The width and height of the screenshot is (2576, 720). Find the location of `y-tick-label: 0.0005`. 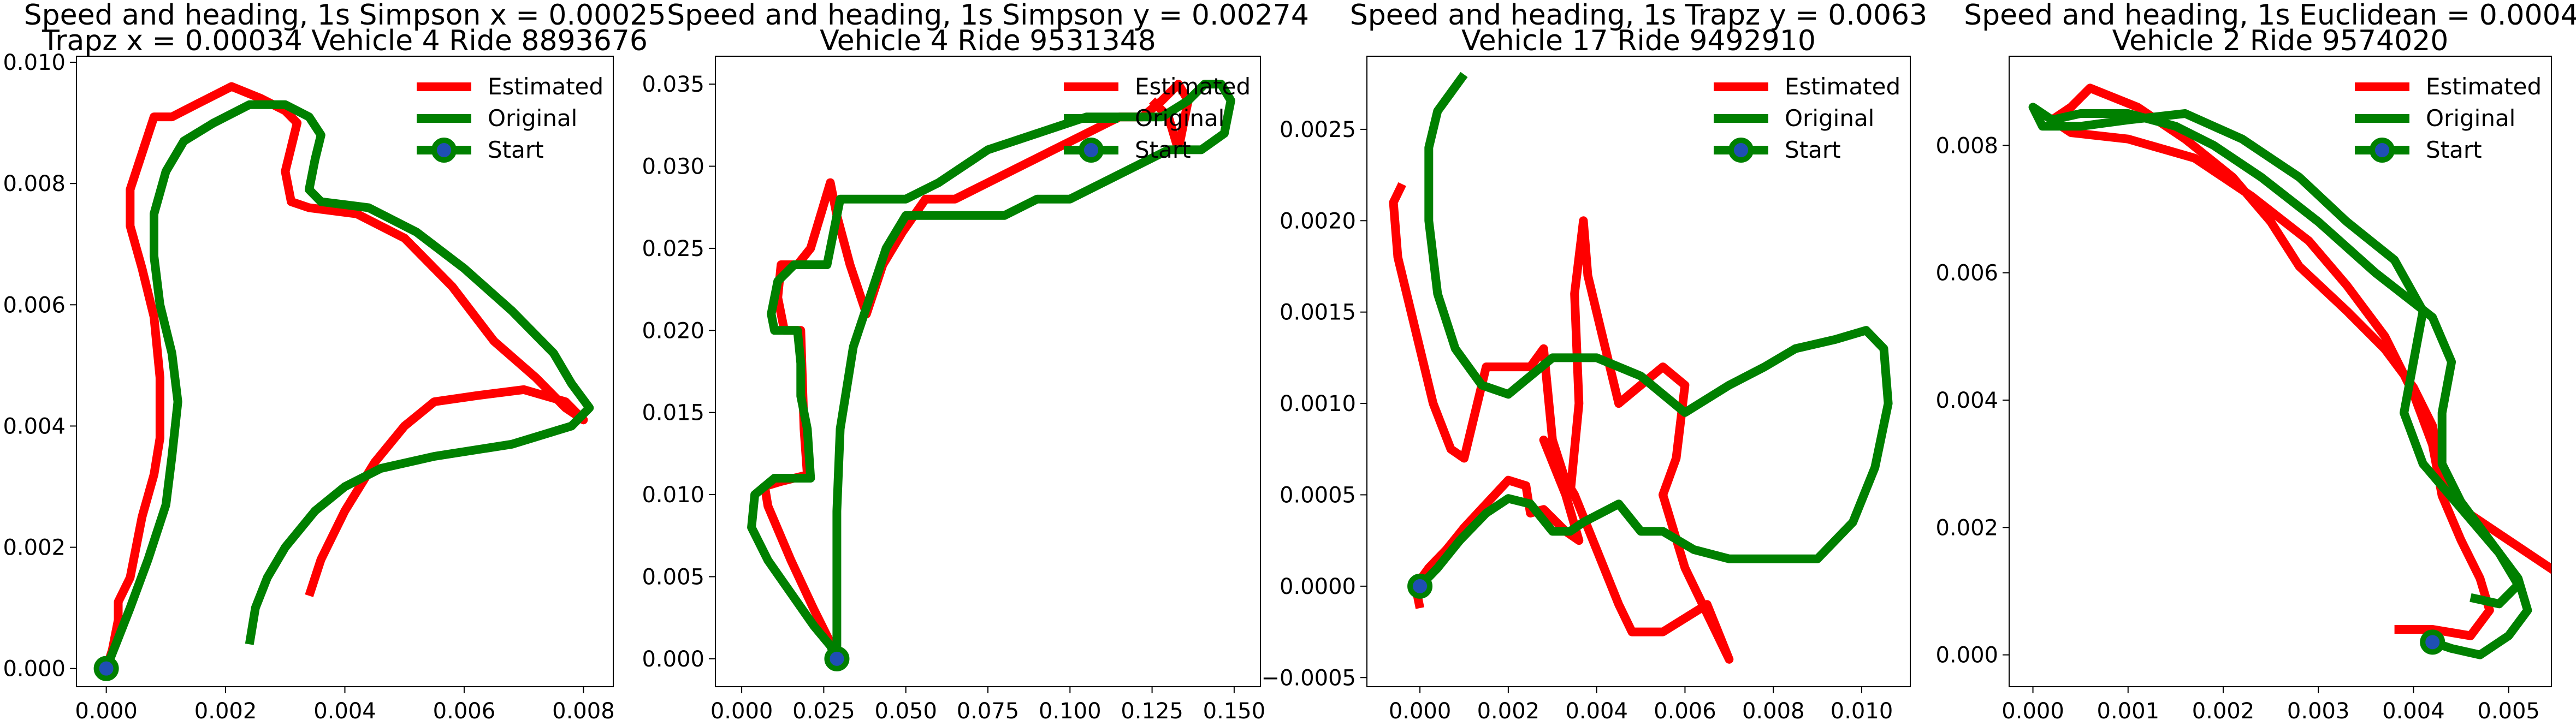

y-tick-label: 0.0005 is located at coordinates (1318, 495).